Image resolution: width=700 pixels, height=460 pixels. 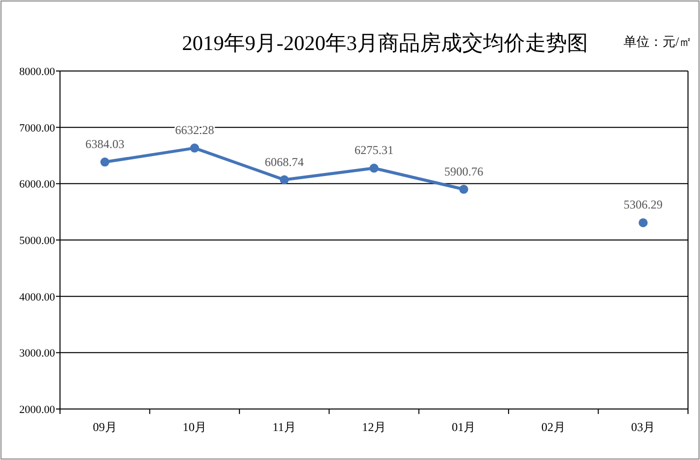 What do you see at coordinates (374, 150) in the screenshot?
I see `data-label: 6275.31` at bounding box center [374, 150].